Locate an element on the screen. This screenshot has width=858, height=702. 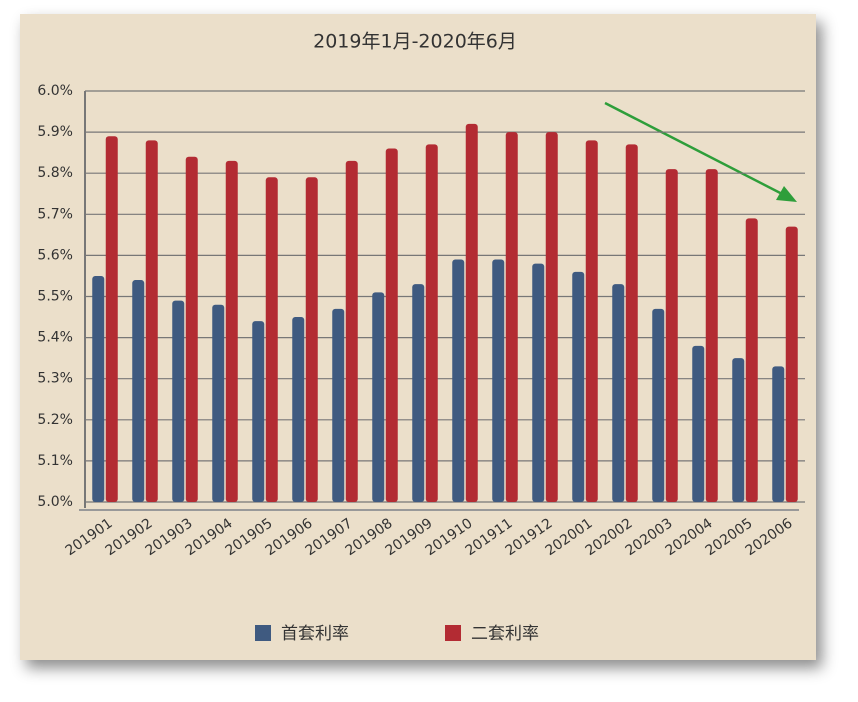
y-tick-label: 5.5% is located at coordinates (55, 297).